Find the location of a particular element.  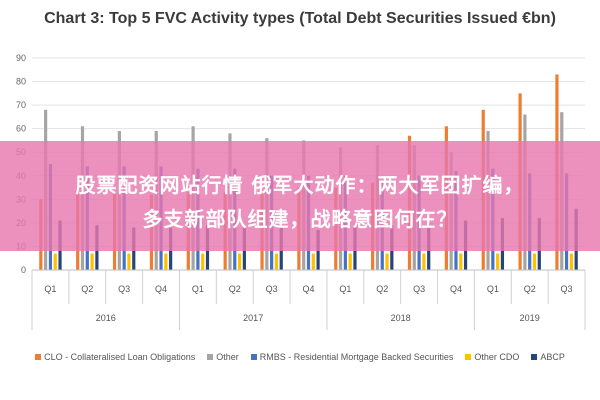

legend-label: Other is located at coordinates (227, 357).